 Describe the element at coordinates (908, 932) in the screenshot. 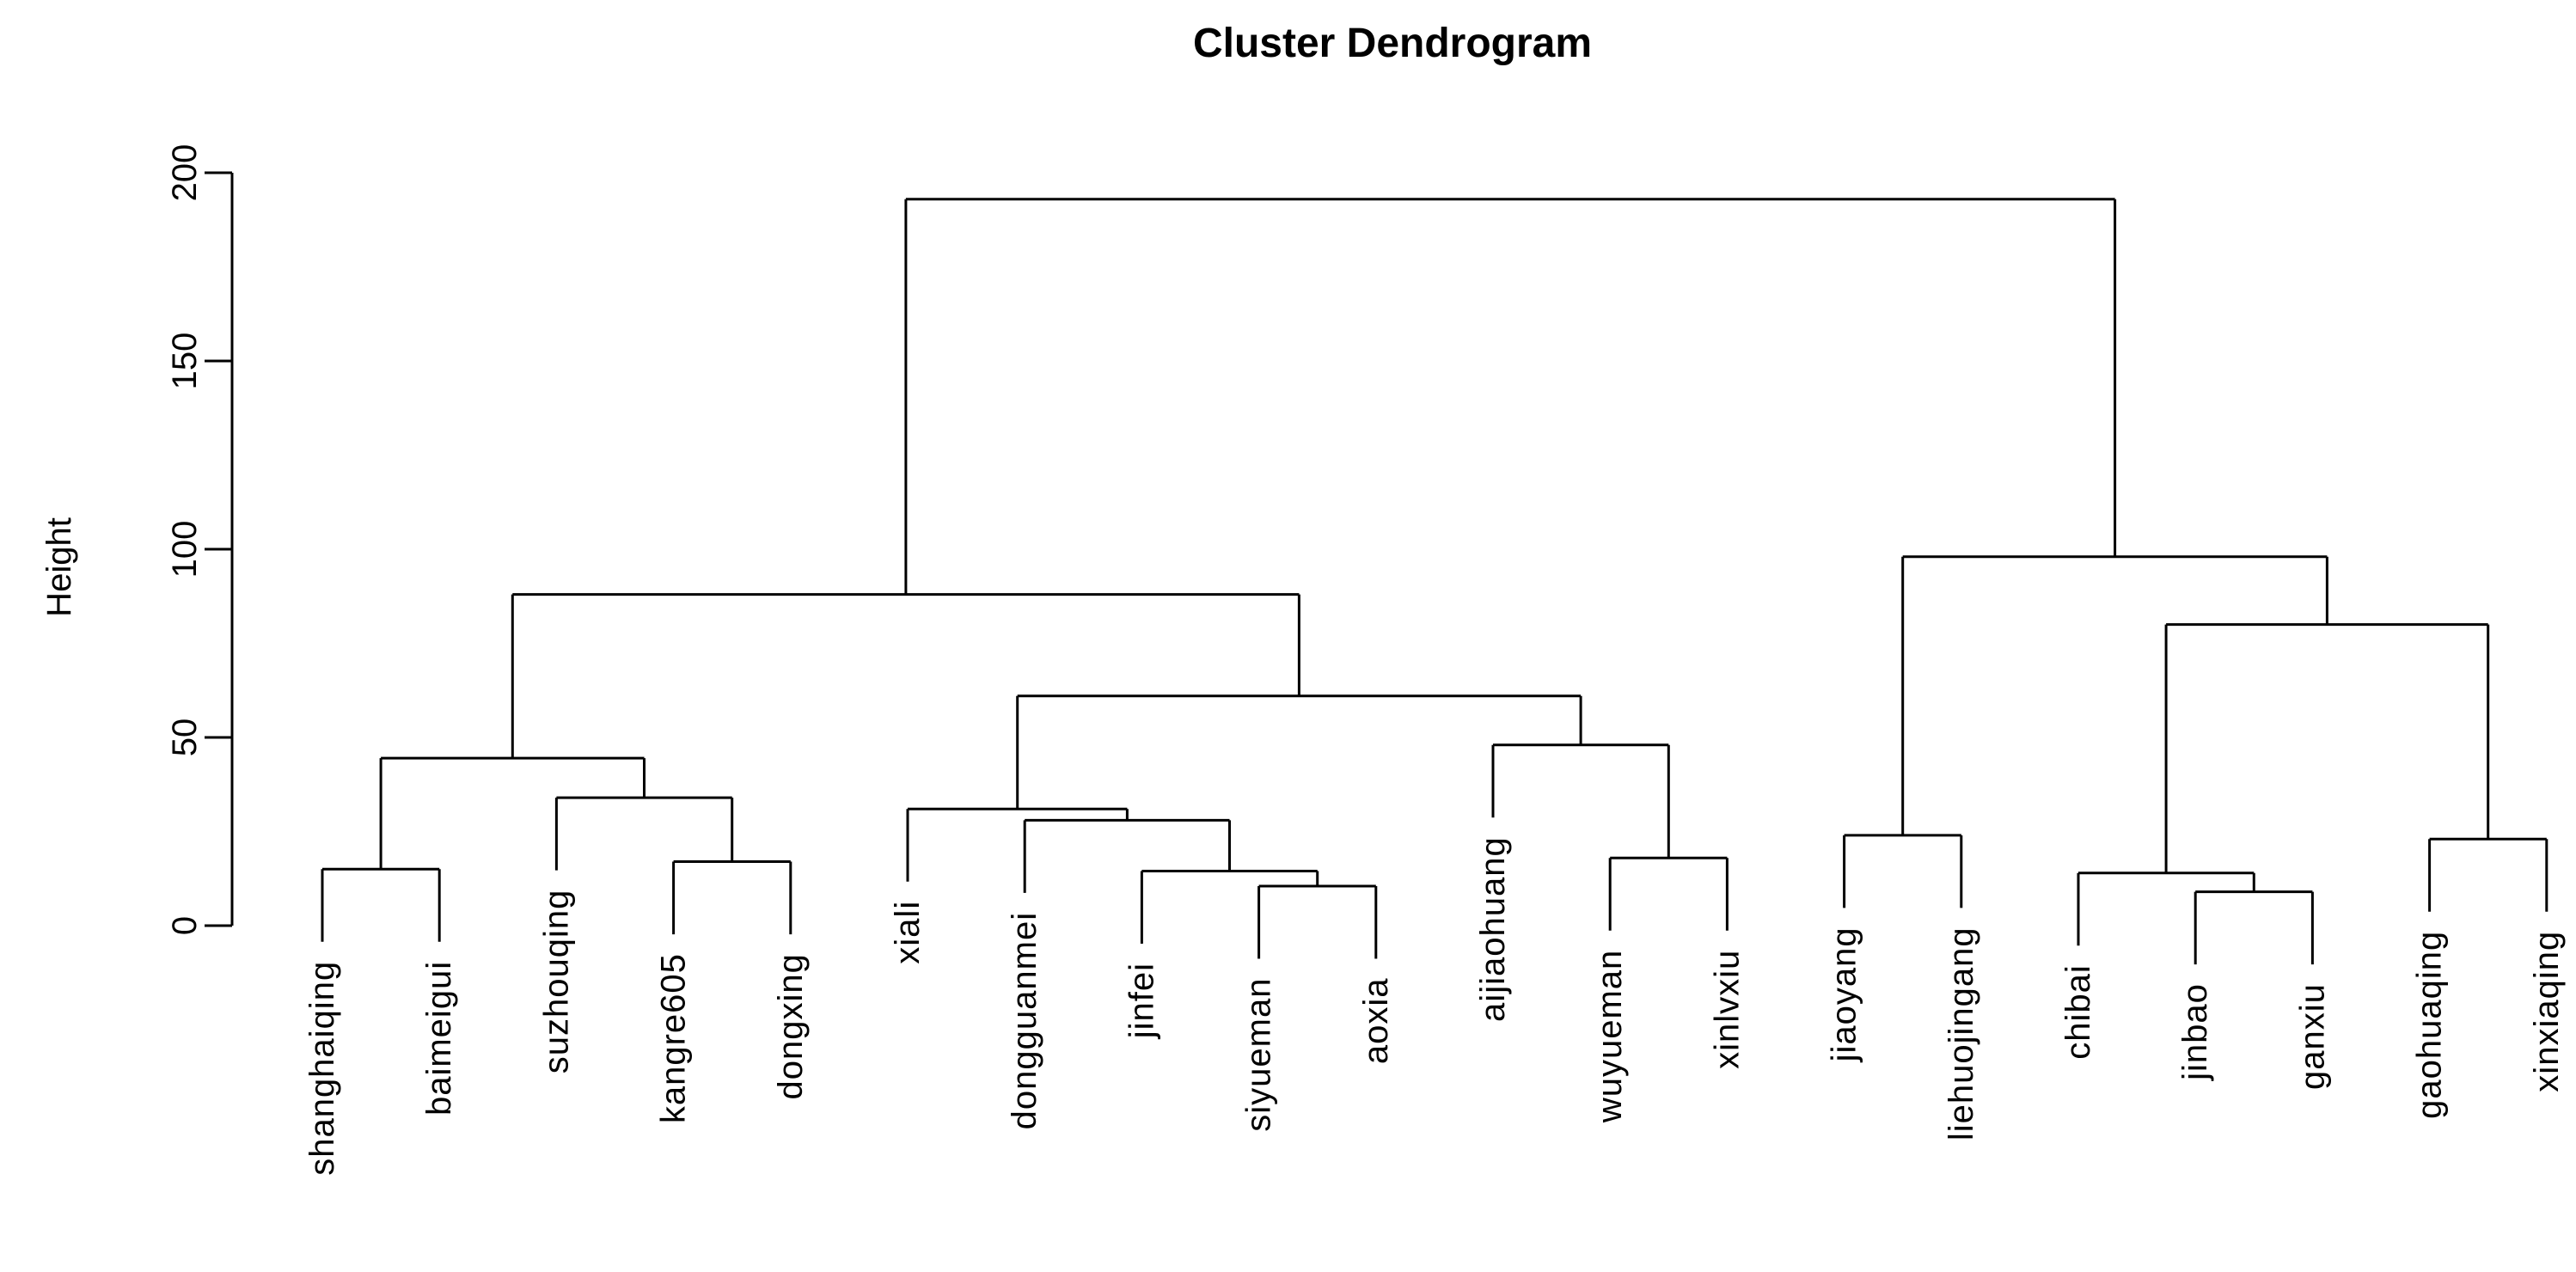

I see `leaf-label-xiali: xiali` at that location.